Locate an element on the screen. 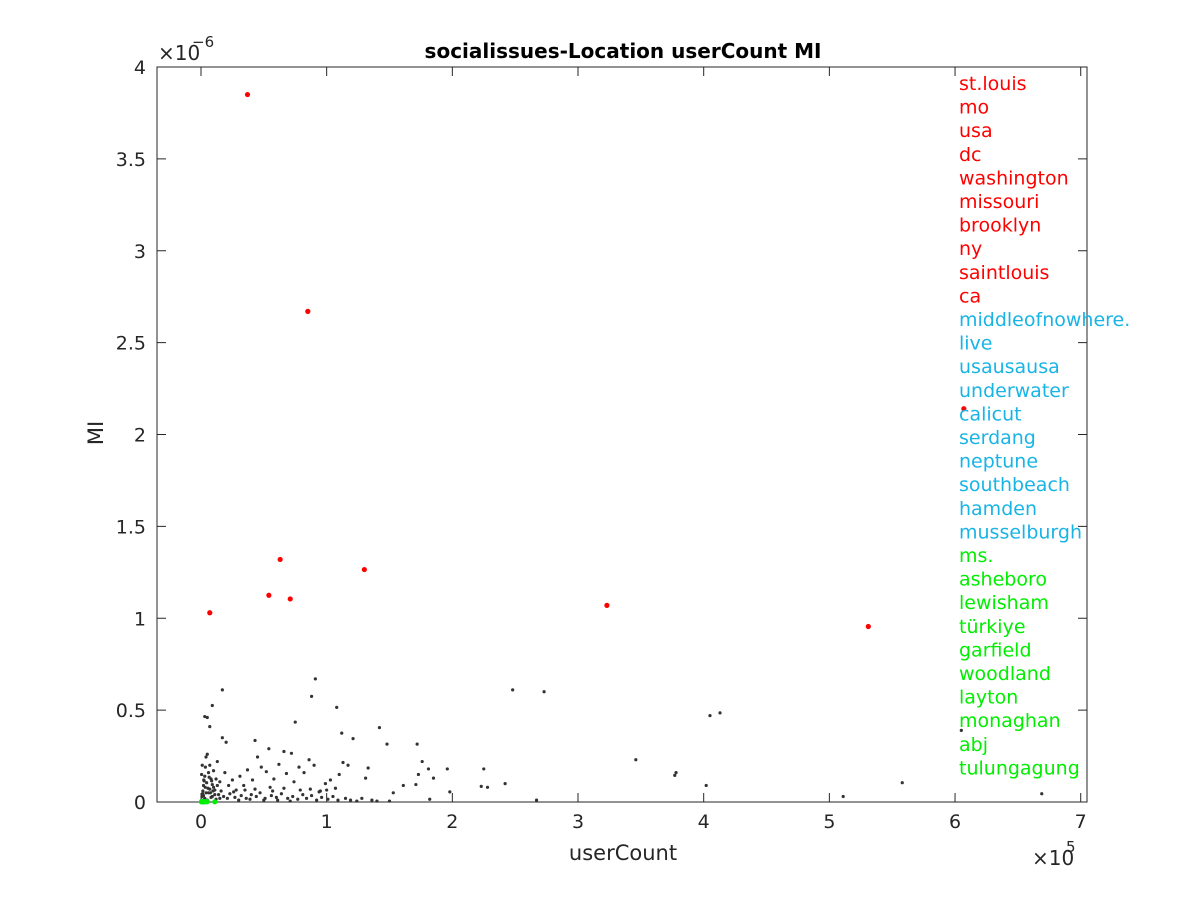 The height and width of the screenshot is (900, 1200). legend-entry: brooklyn is located at coordinates (1000, 226).